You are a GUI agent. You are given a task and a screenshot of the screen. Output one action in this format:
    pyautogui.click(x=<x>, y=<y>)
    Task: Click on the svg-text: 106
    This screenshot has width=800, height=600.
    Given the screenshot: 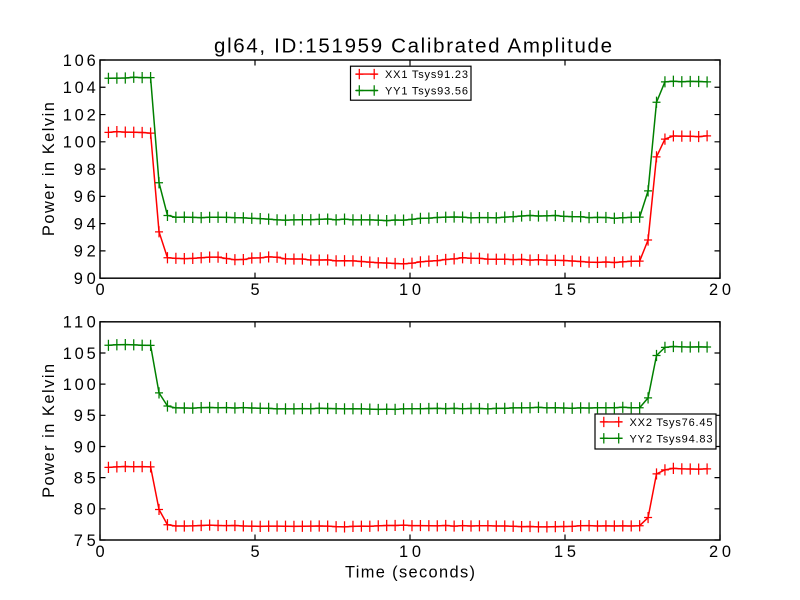 What is the action you would take?
    pyautogui.click(x=79, y=61)
    